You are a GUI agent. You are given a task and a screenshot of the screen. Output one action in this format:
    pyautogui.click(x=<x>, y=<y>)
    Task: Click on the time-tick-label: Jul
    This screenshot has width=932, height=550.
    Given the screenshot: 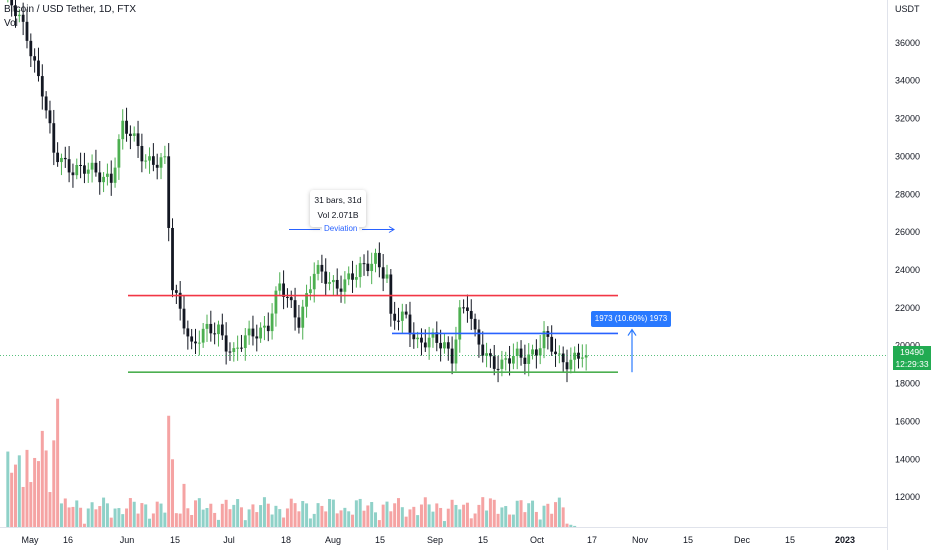 What is the action you would take?
    pyautogui.click(x=229, y=540)
    